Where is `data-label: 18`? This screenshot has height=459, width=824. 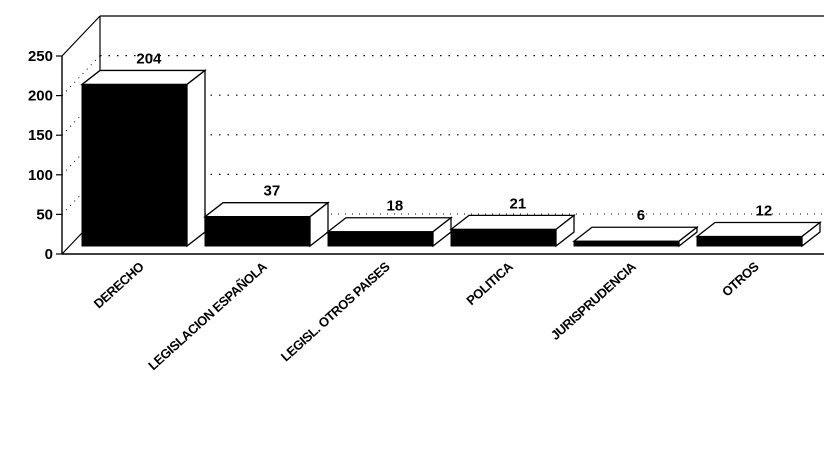
data-label: 18 is located at coordinates (395, 206).